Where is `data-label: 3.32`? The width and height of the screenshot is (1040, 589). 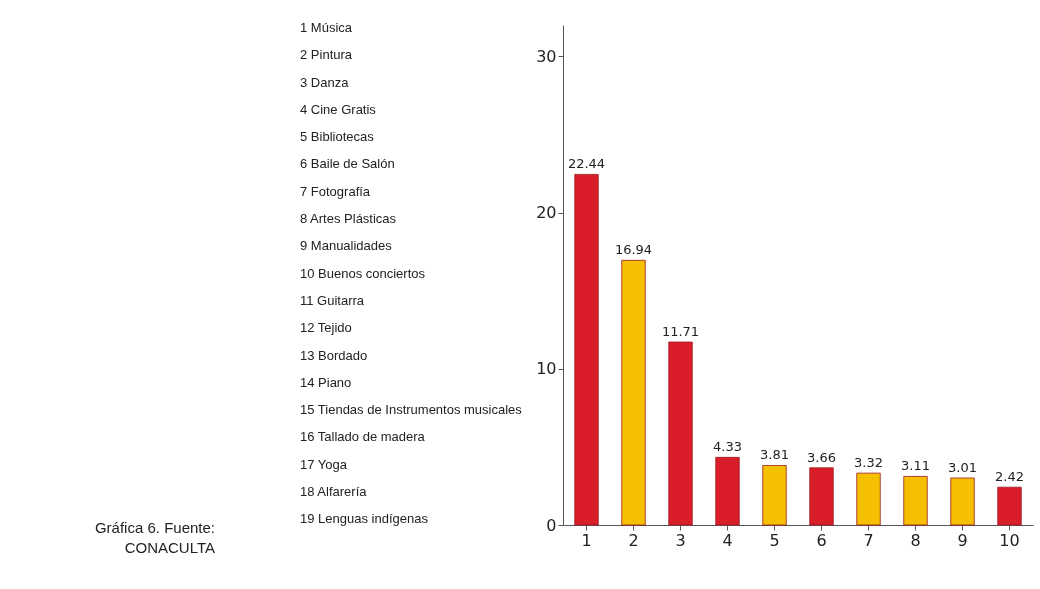
data-label: 3.32 is located at coordinates (868, 463).